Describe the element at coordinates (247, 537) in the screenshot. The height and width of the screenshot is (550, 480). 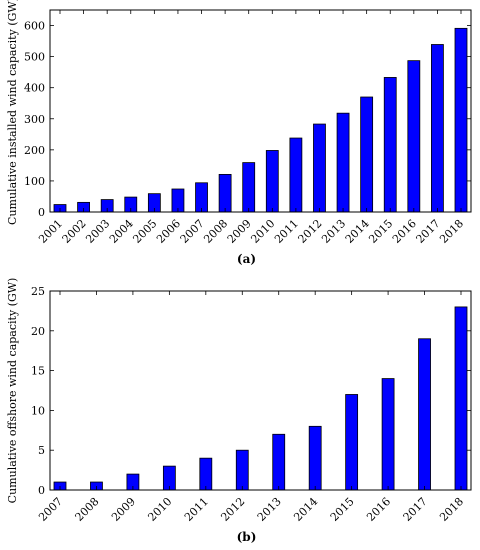
I see `chart-caption: (b)` at that location.